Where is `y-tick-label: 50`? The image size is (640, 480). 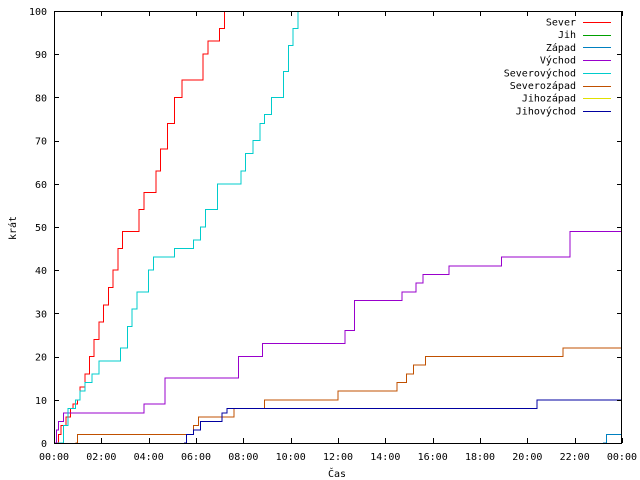 y-tick-label: 50 is located at coordinates (41, 228).